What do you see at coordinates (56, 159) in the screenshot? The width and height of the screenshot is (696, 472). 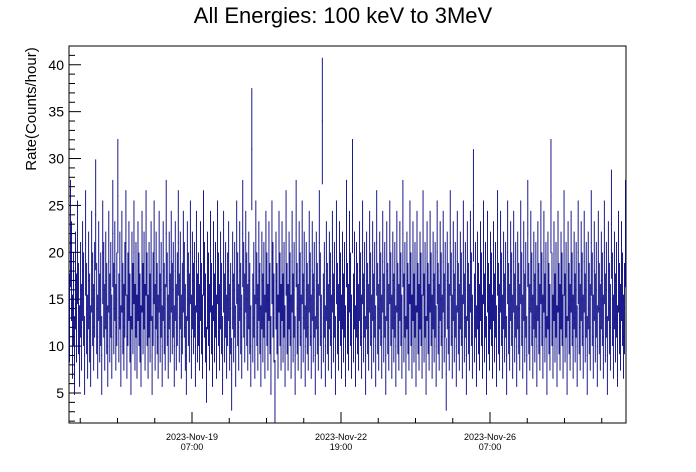 I see `y-tick-label: 30` at bounding box center [56, 159].